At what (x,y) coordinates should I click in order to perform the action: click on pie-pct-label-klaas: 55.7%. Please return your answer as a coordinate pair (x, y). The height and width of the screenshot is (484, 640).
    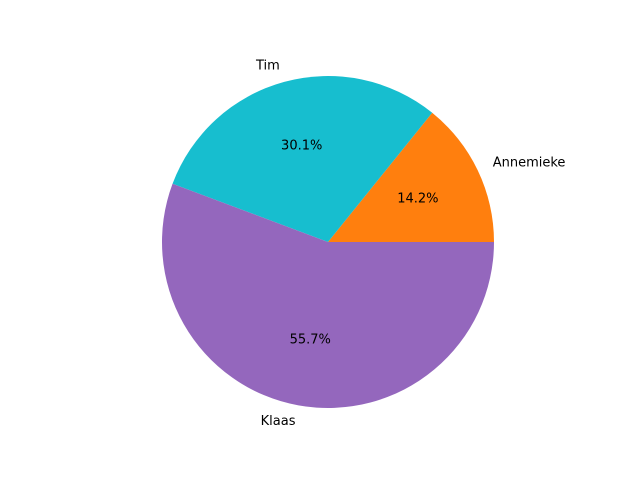
    Looking at the image, I should click on (310, 340).